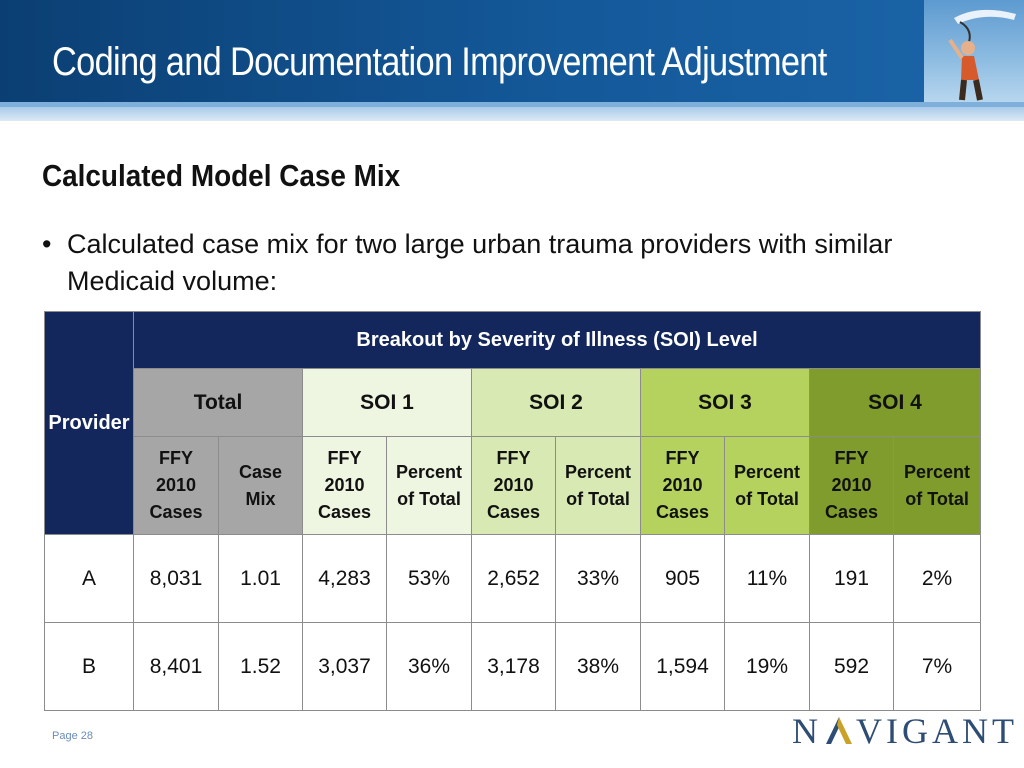 The width and height of the screenshot is (1024, 768). Describe the element at coordinates (767, 666) in the screenshot. I see `soi3-percent-cell: 19%` at that location.